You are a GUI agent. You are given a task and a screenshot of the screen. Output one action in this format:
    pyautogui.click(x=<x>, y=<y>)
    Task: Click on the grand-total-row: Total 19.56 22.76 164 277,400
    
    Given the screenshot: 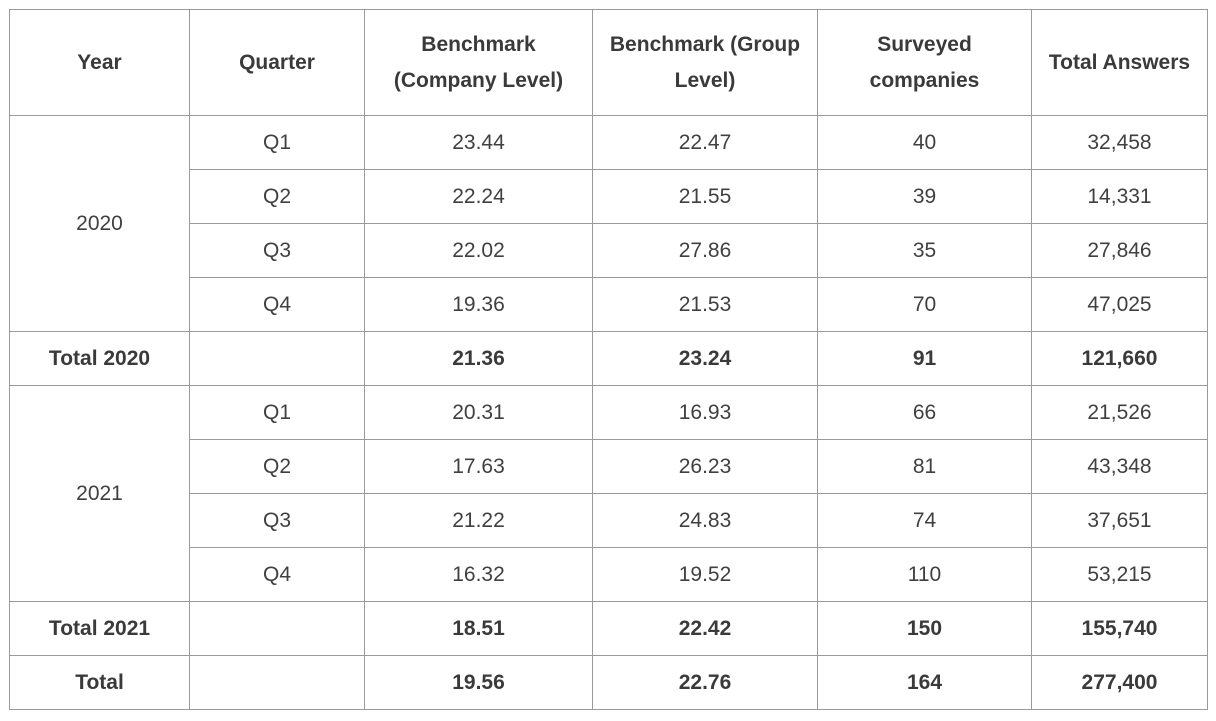 What is the action you would take?
    pyautogui.click(x=608, y=682)
    